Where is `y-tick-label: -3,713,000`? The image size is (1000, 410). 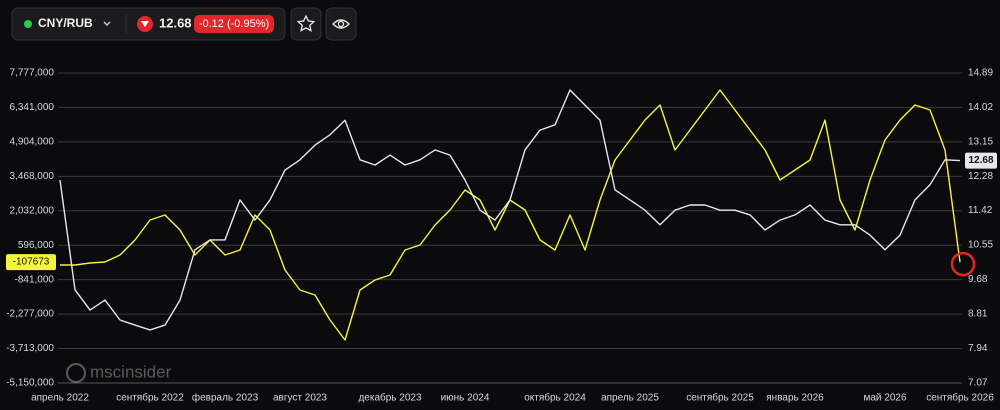 y-tick-label: -3,713,000 is located at coordinates (30, 348).